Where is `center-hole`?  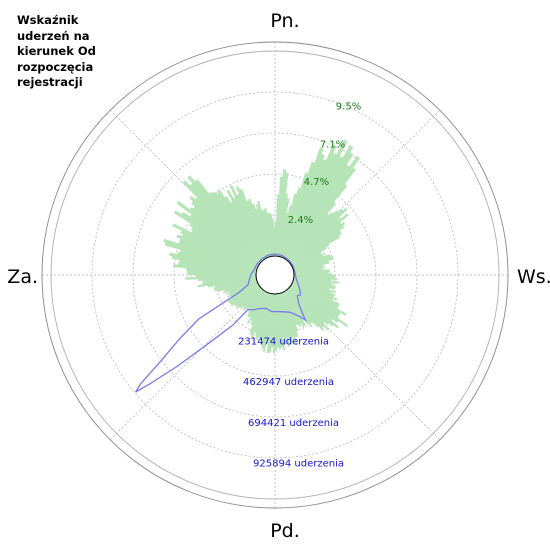
center-hole is located at coordinates (275, 275).